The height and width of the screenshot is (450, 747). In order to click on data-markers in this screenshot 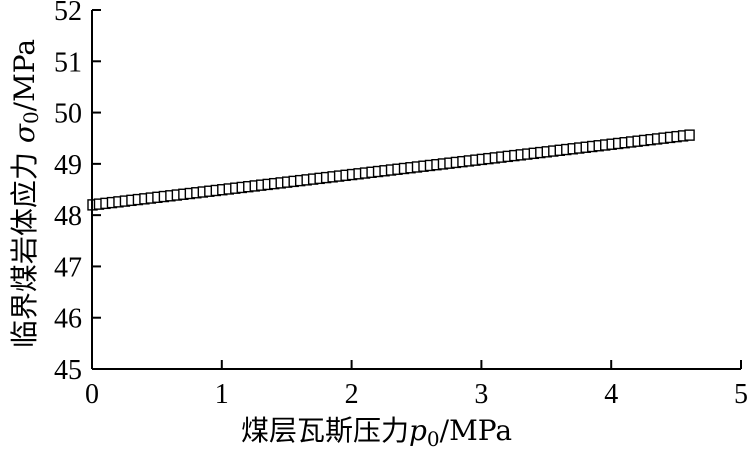, I will do `click(391, 170)`.